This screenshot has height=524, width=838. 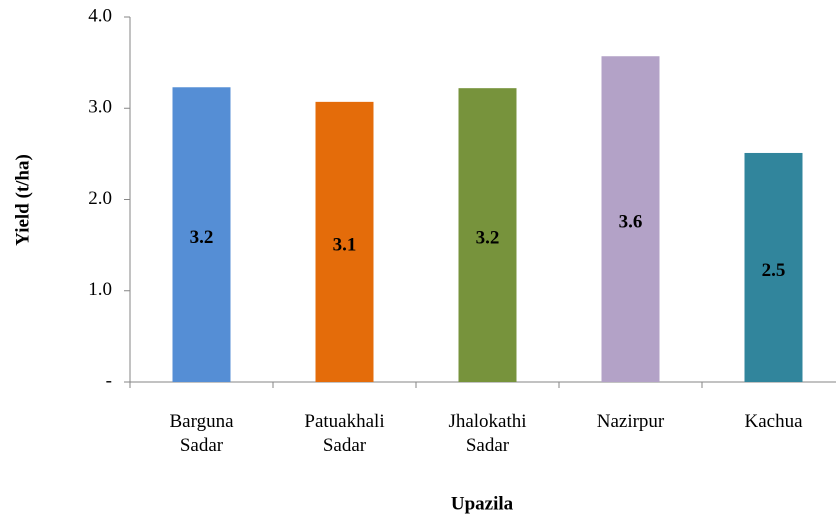 What do you see at coordinates (774, 270) in the screenshot?
I see `value-label: 2.5` at bounding box center [774, 270].